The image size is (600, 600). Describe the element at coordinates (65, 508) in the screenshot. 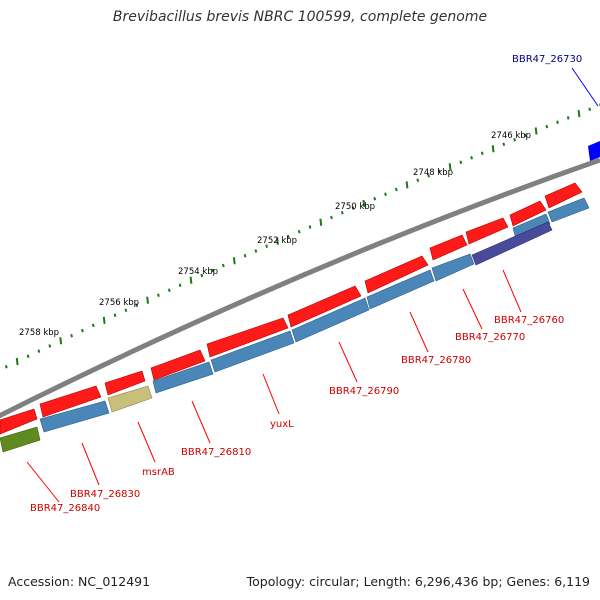

I see `gene-label-bbr47-26840: BBR47_26840` at that location.